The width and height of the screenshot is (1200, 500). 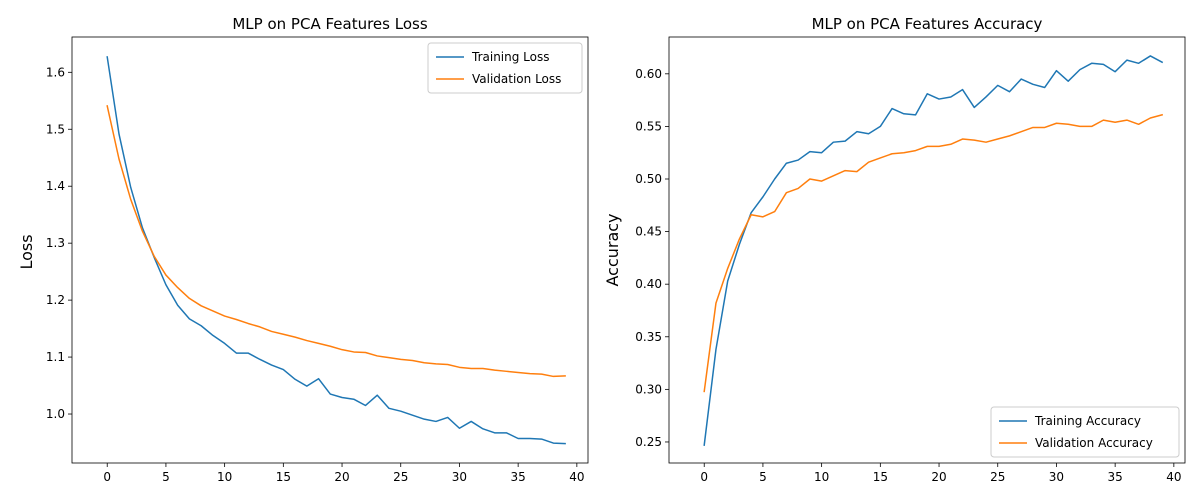 What do you see at coordinates (880, 477) in the screenshot?
I see `accuracy-x-tick-label: 15` at bounding box center [880, 477].